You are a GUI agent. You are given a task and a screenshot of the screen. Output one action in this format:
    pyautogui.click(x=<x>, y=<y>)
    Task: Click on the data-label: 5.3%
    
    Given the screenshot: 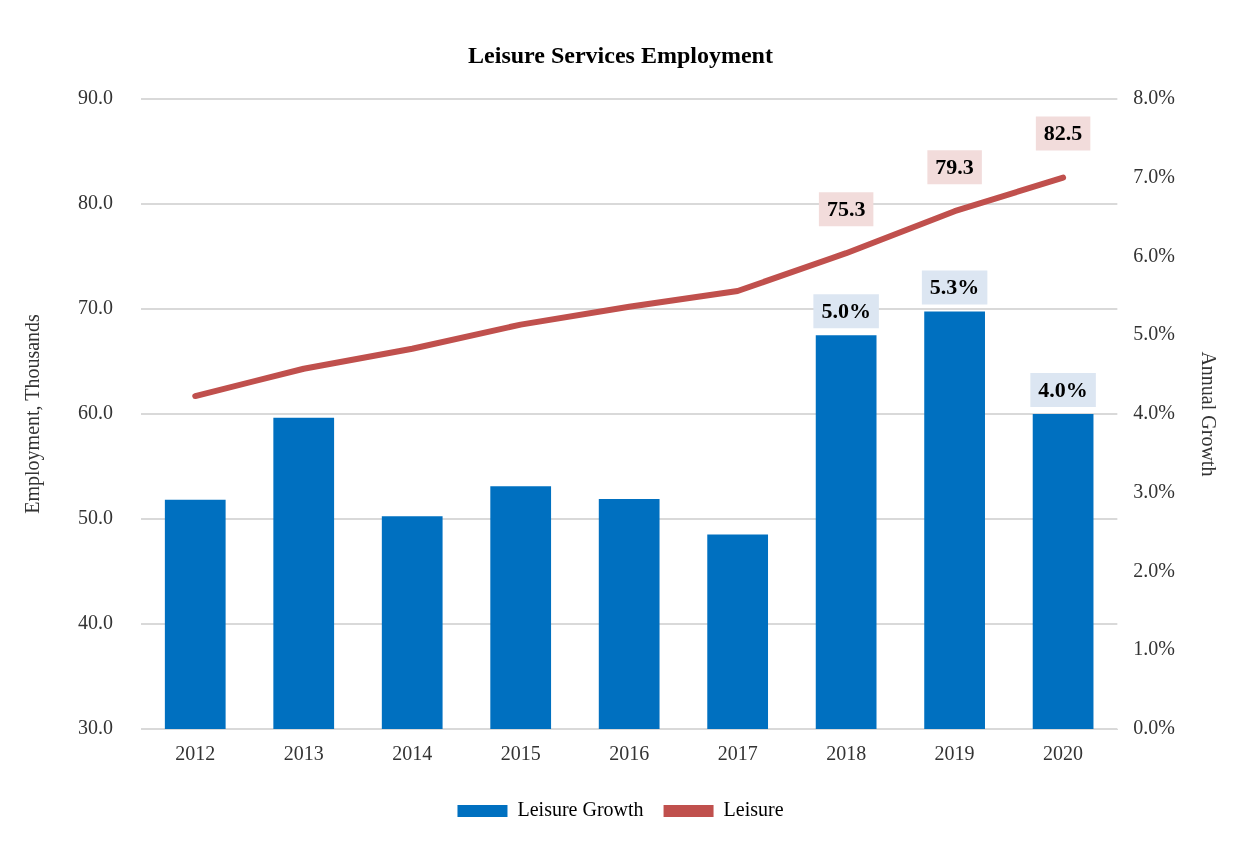 What is the action you would take?
    pyautogui.click(x=954, y=287)
    